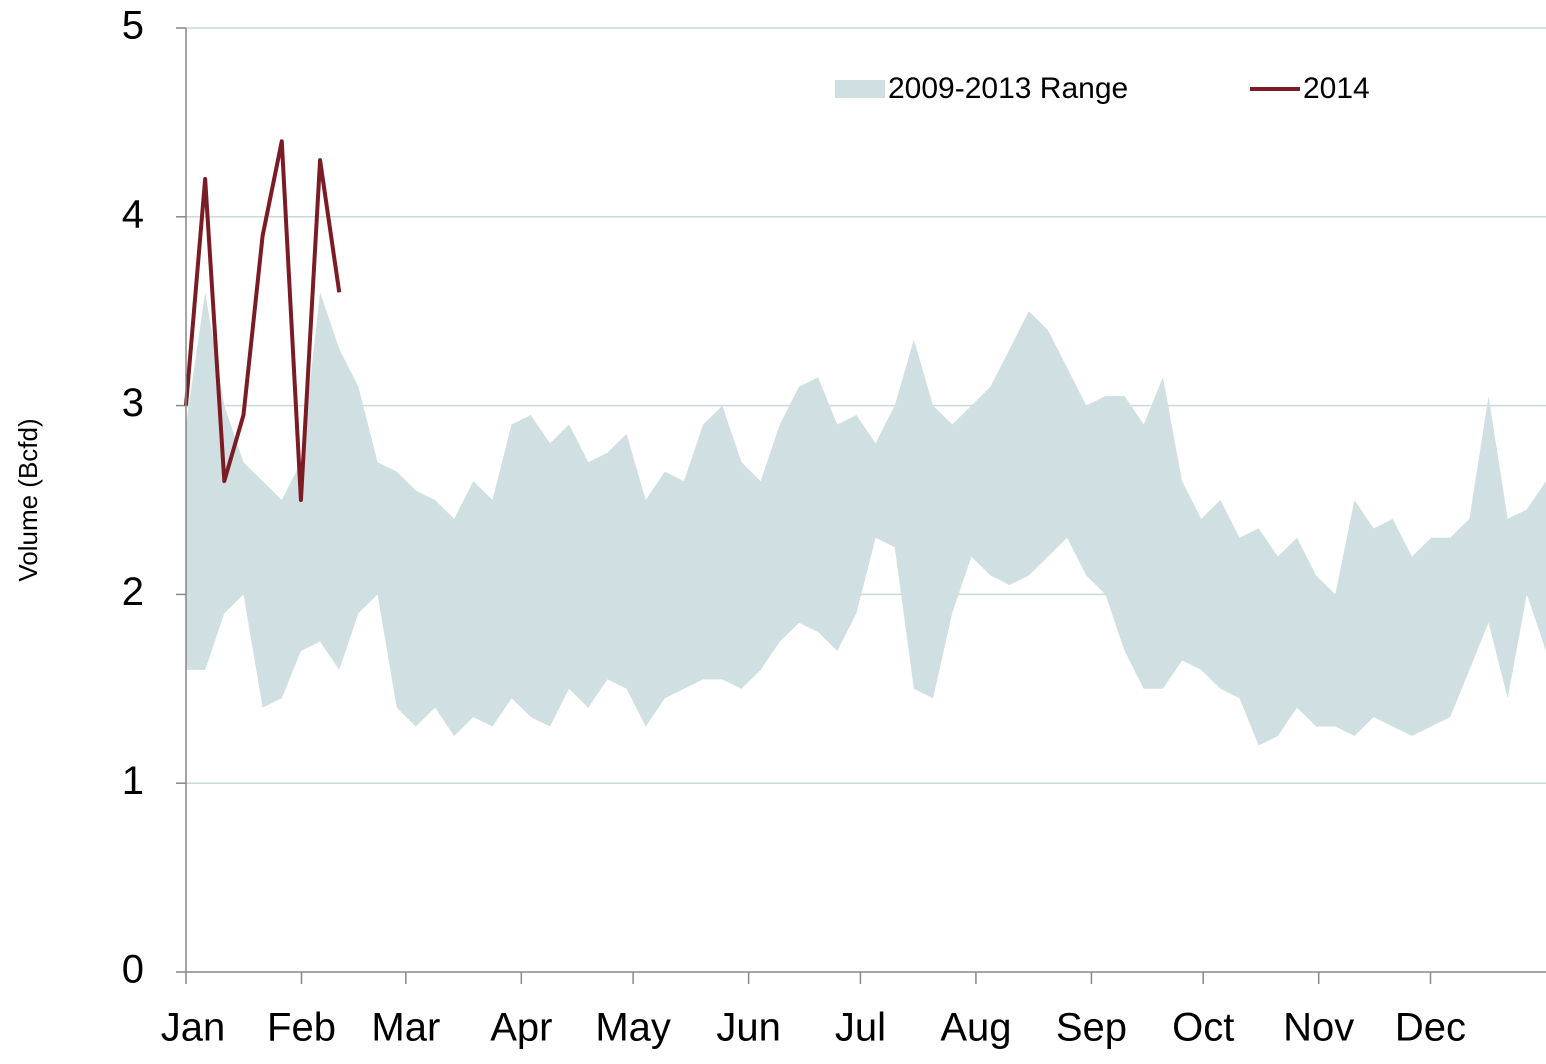  Describe the element at coordinates (521, 1028) in the screenshot. I see `x-tick-label: Apr` at that location.